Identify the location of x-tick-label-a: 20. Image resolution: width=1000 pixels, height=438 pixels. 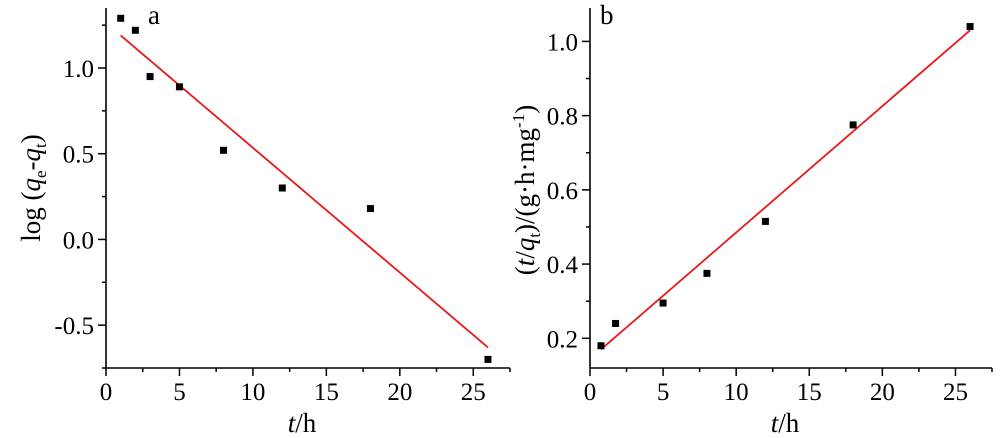
(399, 392).